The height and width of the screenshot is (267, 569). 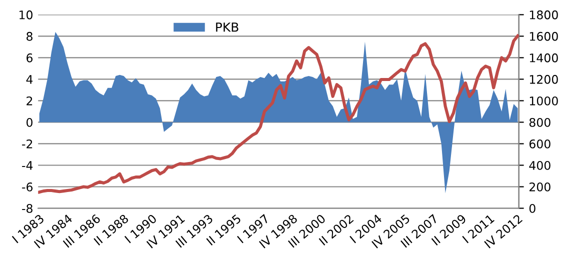 I want to click on y2-tick-label: 800, so click(x=539, y=122).